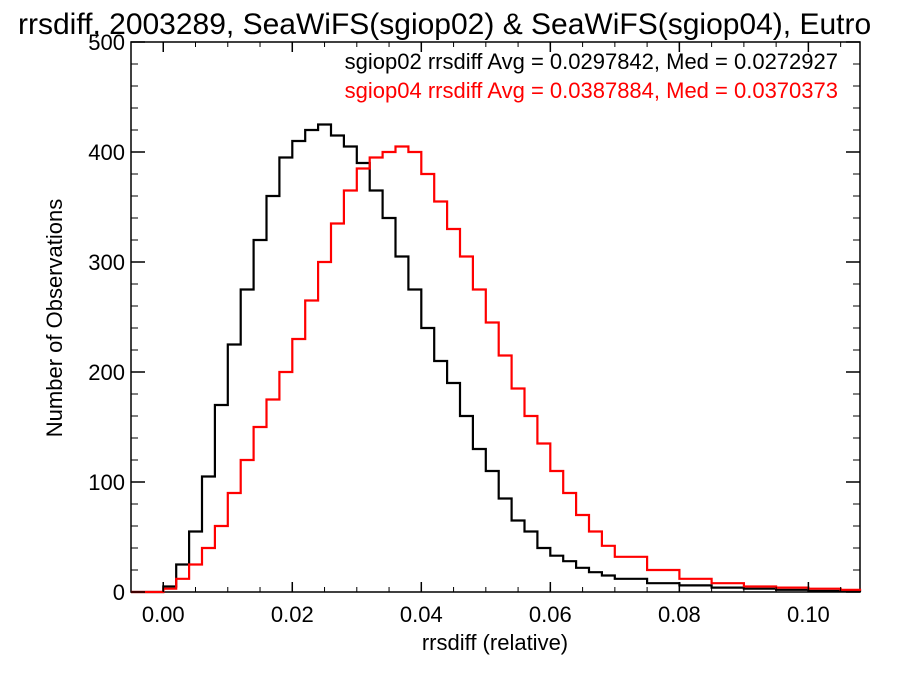  I want to click on x-tick-label: 0.10, so click(808, 614).